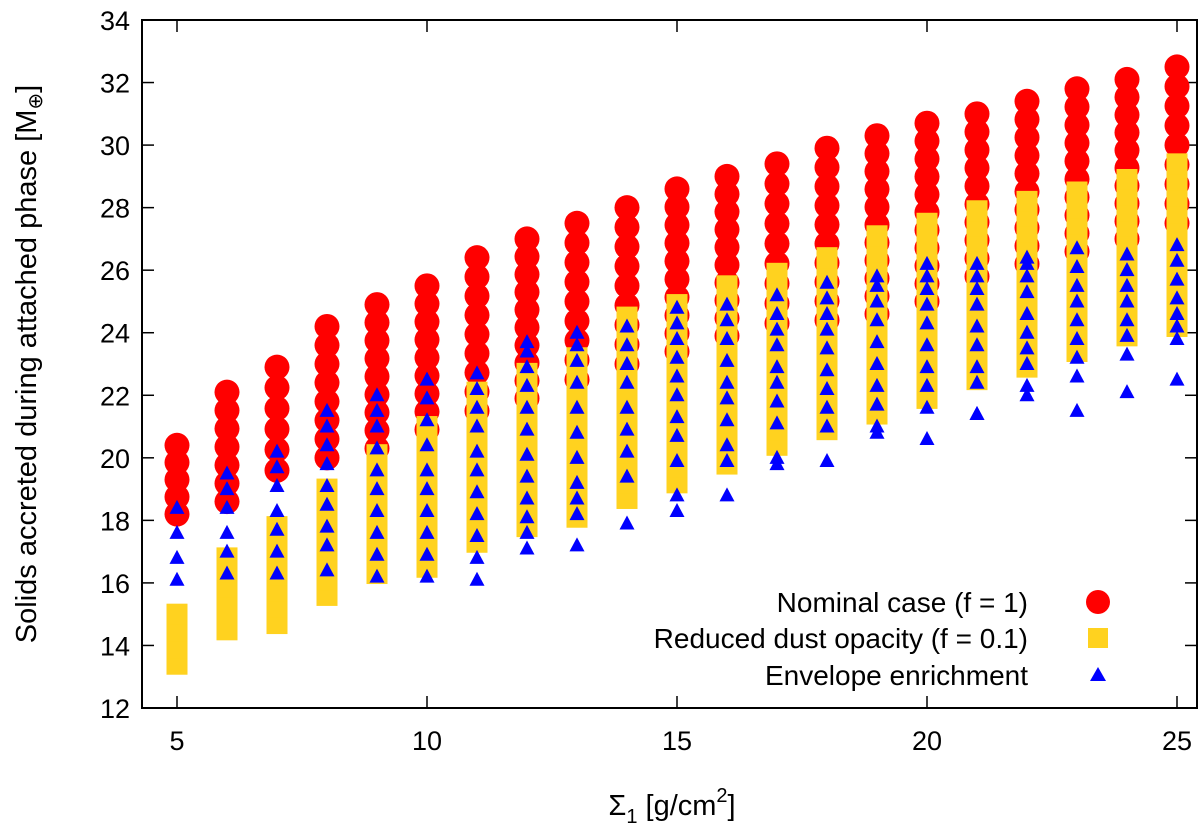 The height and width of the screenshot is (831, 1200). I want to click on y-tick-label: 20, so click(115, 459).